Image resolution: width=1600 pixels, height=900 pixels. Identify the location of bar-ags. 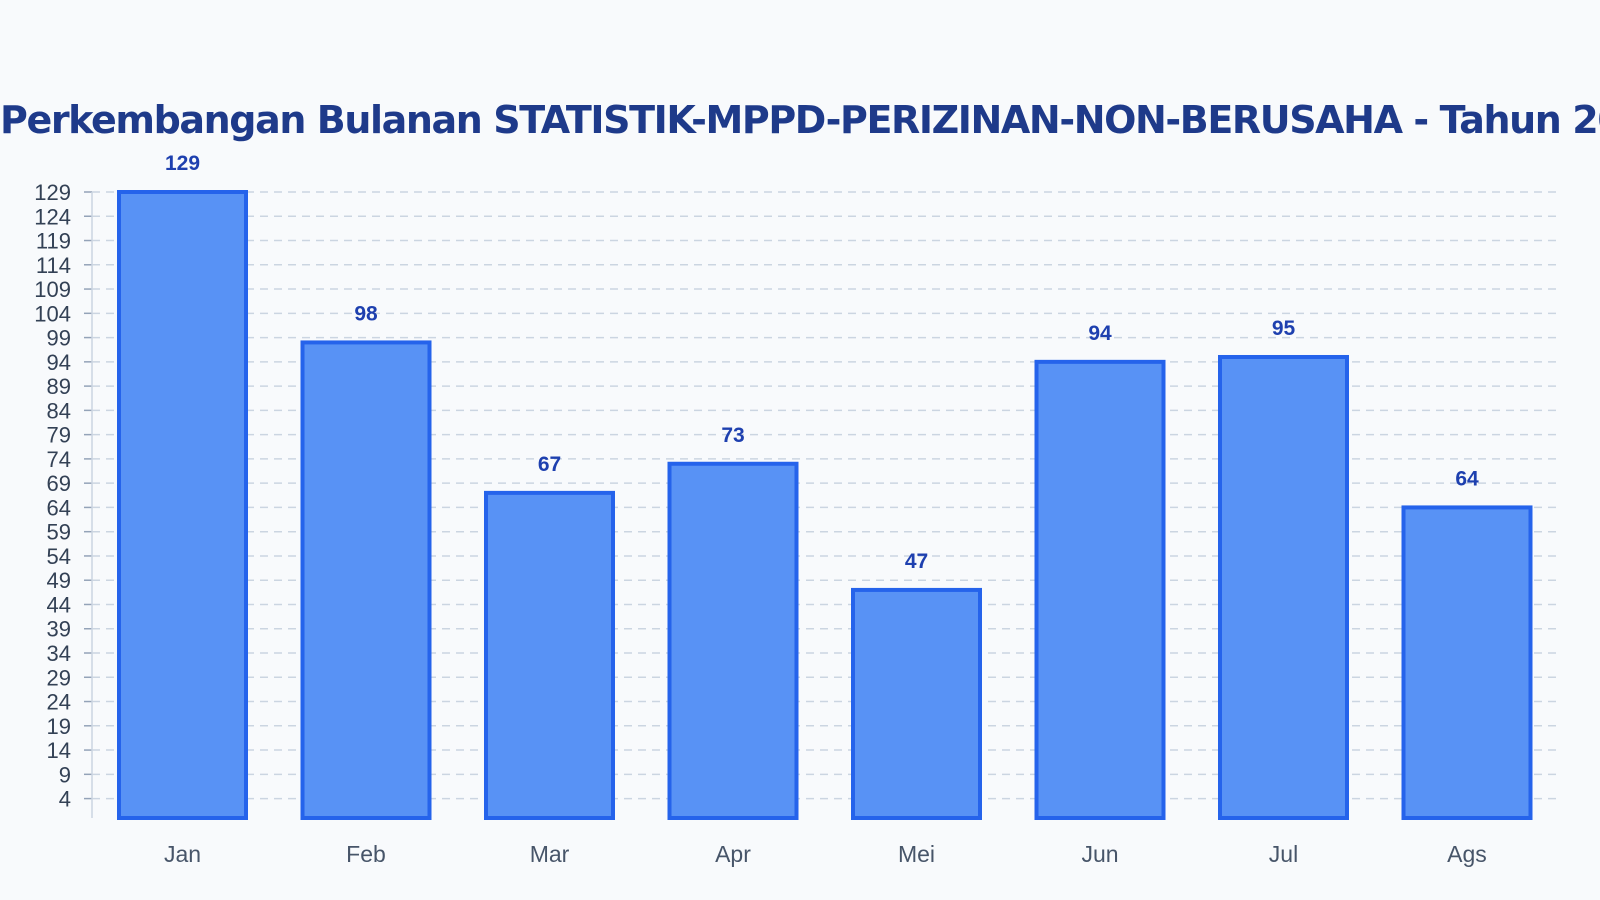
(1467, 662).